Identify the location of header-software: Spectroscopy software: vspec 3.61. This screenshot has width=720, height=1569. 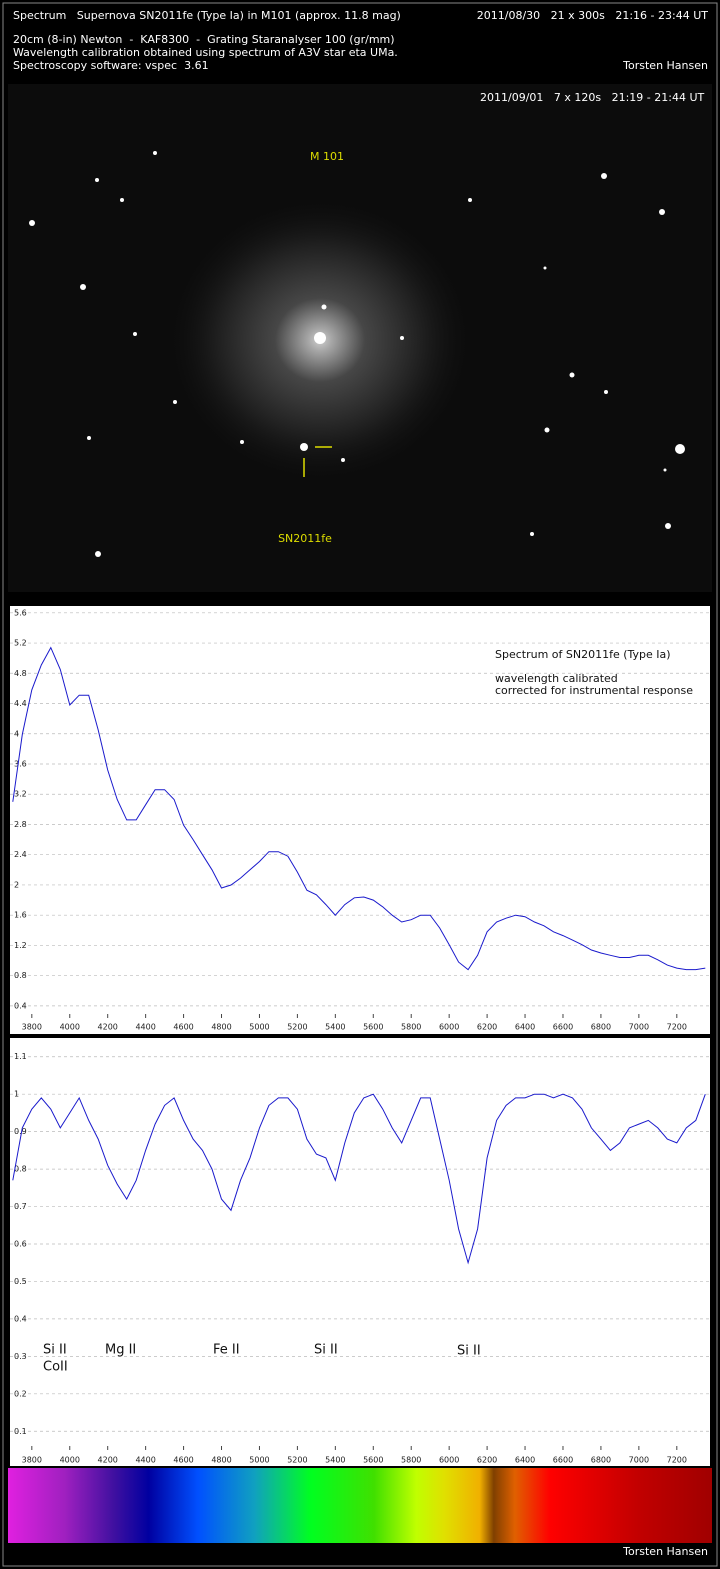
(111, 65).